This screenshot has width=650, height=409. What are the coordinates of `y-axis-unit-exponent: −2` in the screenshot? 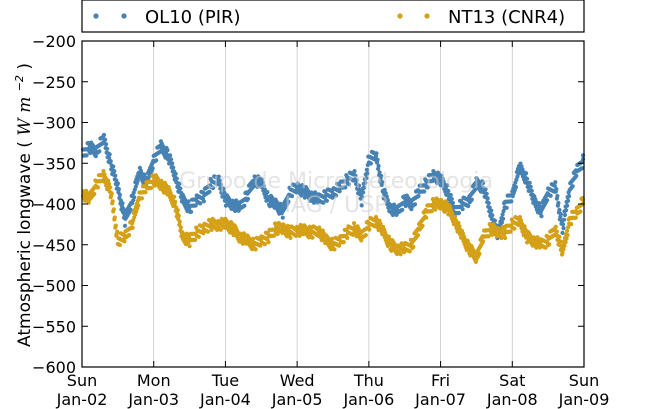 It's located at (19, 83).